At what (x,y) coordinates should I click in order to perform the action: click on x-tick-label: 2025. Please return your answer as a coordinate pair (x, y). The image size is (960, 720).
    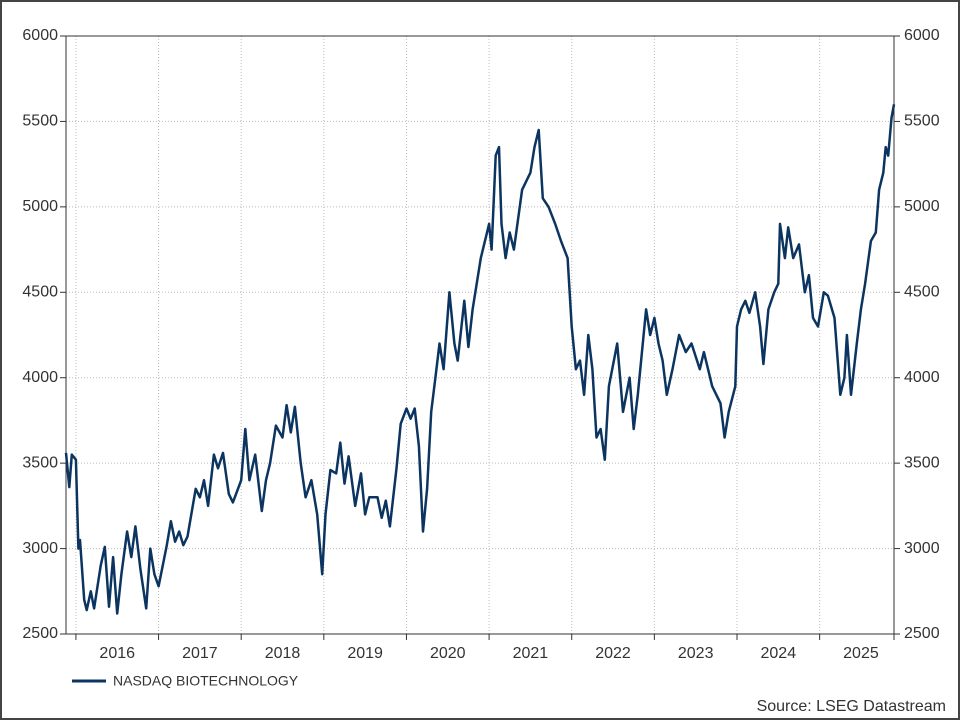
    Looking at the image, I should click on (861, 653).